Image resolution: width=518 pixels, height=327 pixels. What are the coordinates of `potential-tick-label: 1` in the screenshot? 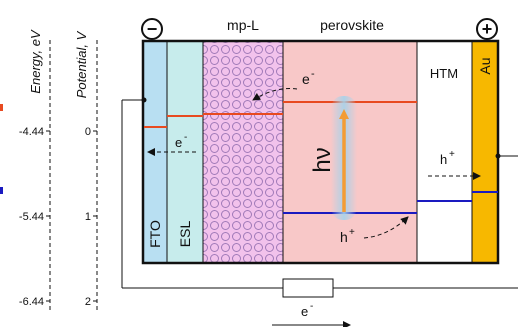 It's located at (88, 217).